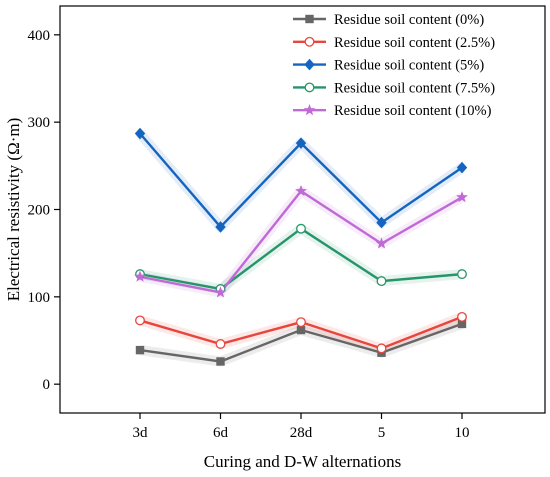  Describe the element at coordinates (141, 433) in the screenshot. I see `x-tick-label: 3d` at that location.